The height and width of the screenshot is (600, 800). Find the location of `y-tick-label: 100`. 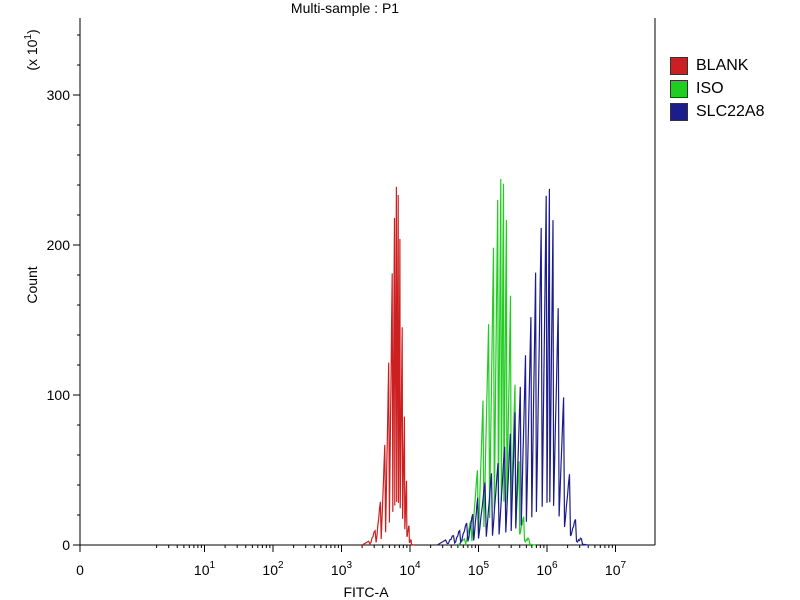

y-tick-label: 100 is located at coordinates (59, 395).